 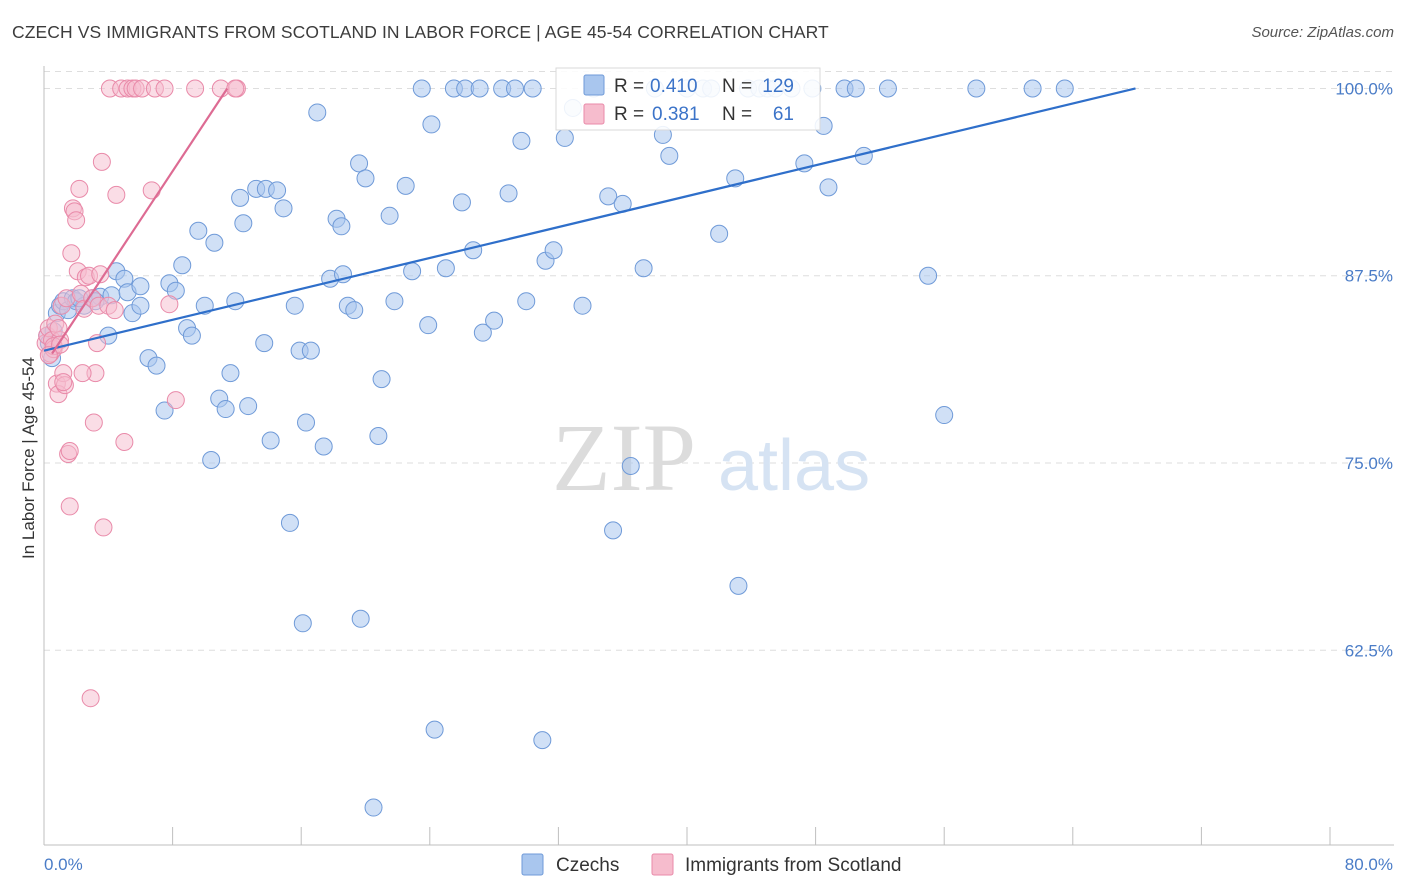 I want to click on stats-r-label-2: R =, so click(x=629, y=114).